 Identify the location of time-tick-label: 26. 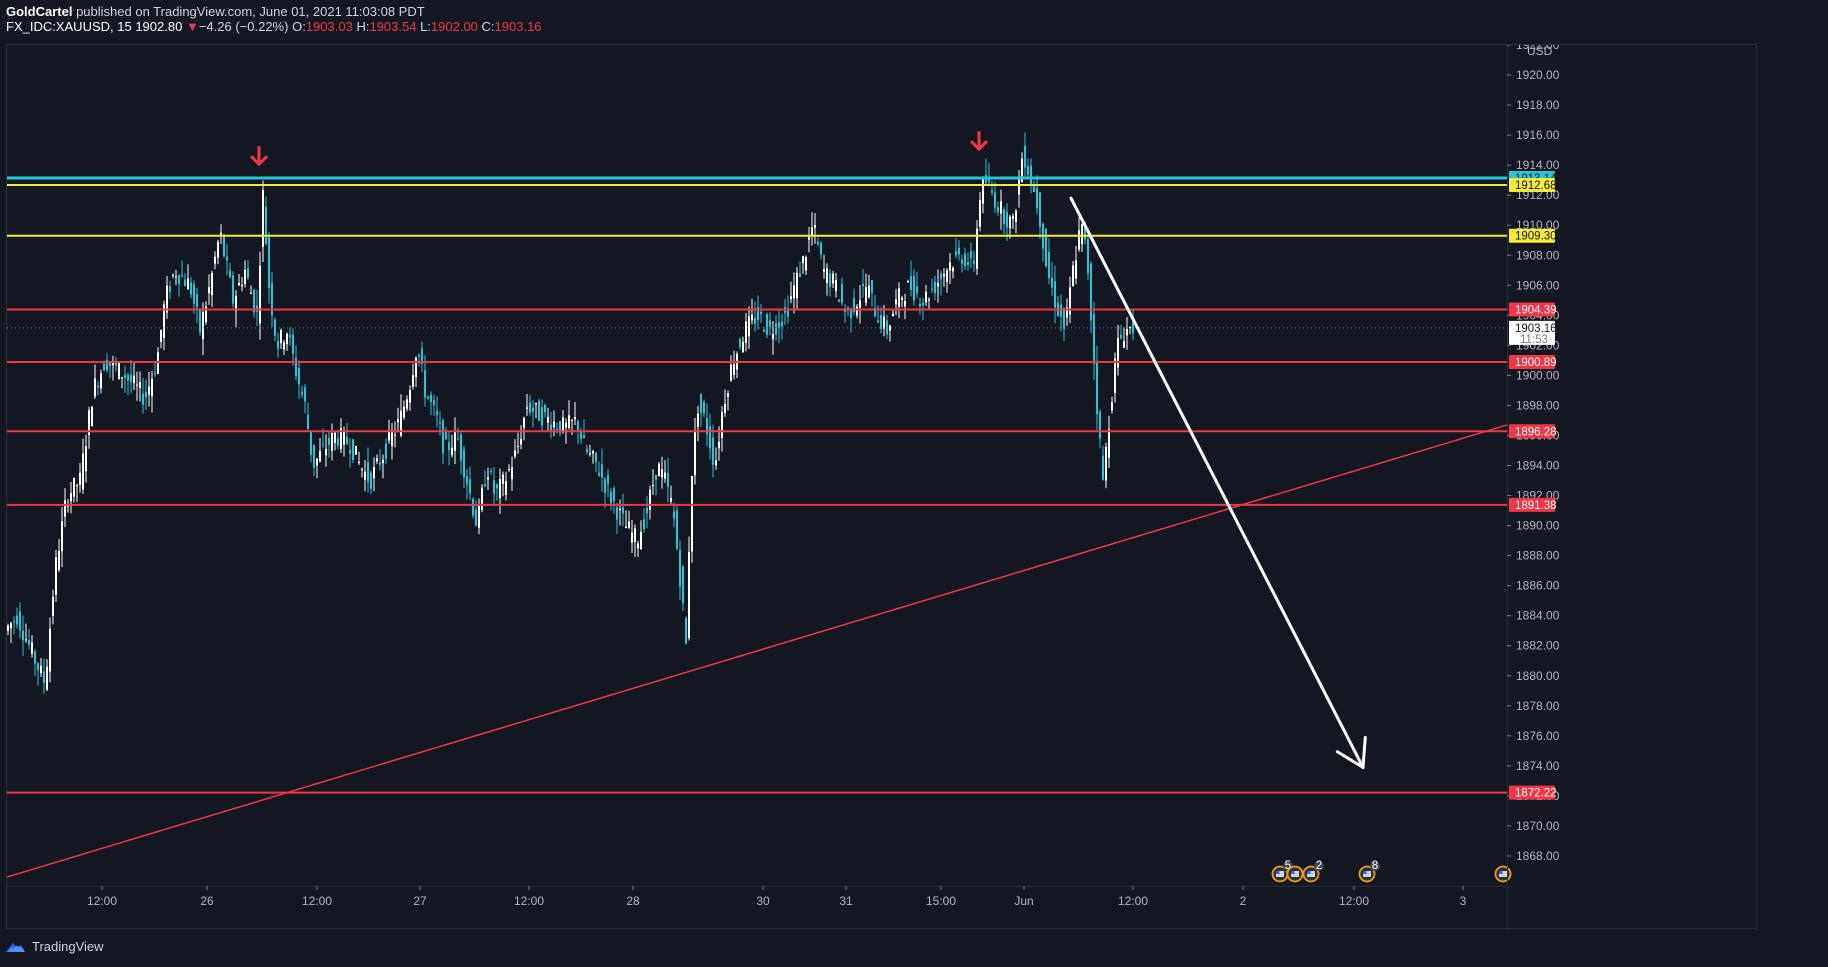
(207, 901).